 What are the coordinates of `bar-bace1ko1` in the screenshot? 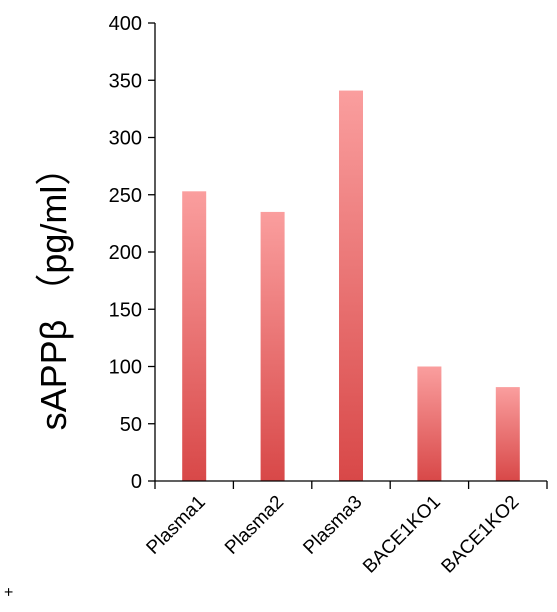 It's located at (429, 423).